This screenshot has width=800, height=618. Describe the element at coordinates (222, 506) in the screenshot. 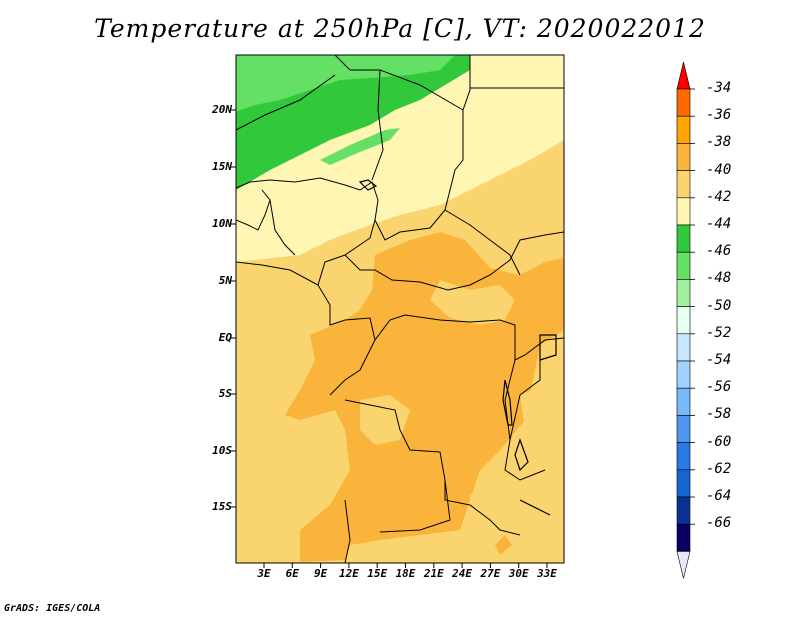

I see `lat-label: 15S` at that location.